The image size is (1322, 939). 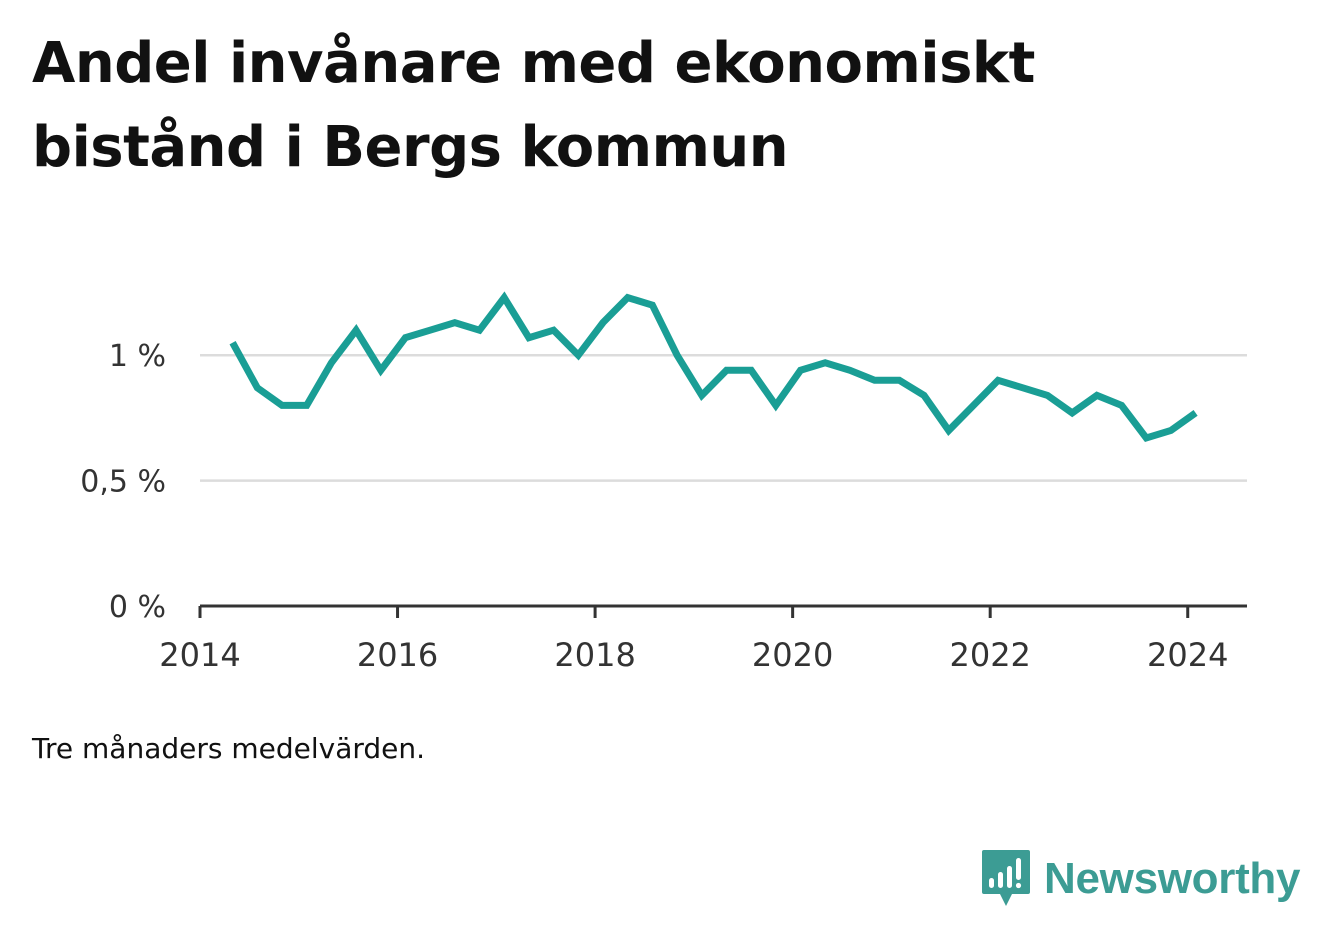 I want to click on x-tick-label: 2014, so click(x=199, y=655).